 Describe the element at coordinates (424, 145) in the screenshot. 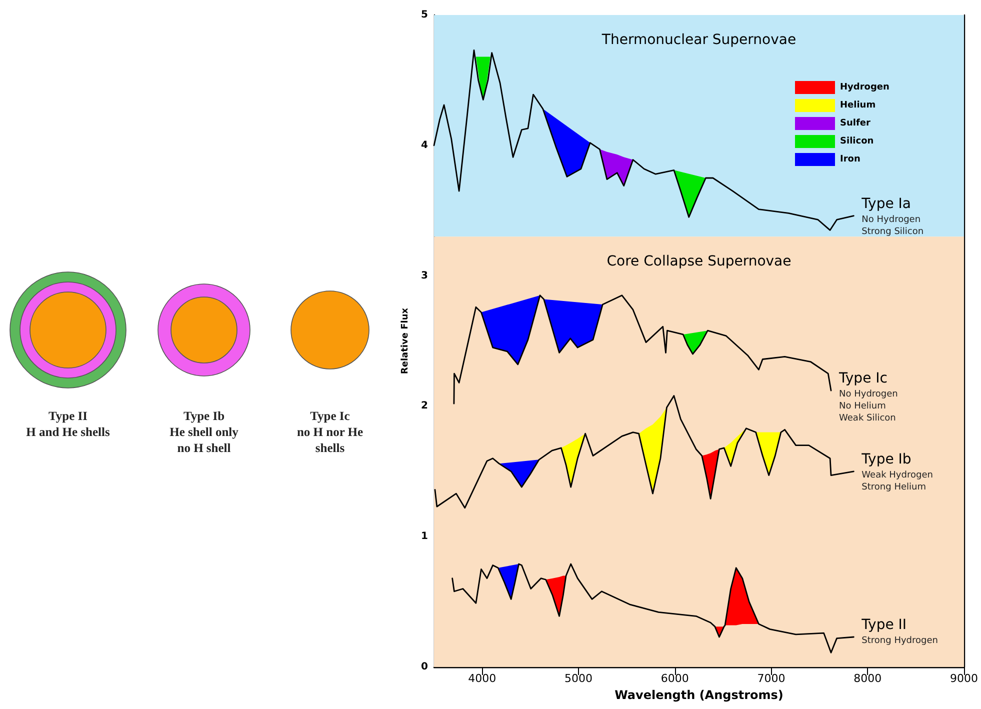

I see `y-tick-label: 4` at that location.